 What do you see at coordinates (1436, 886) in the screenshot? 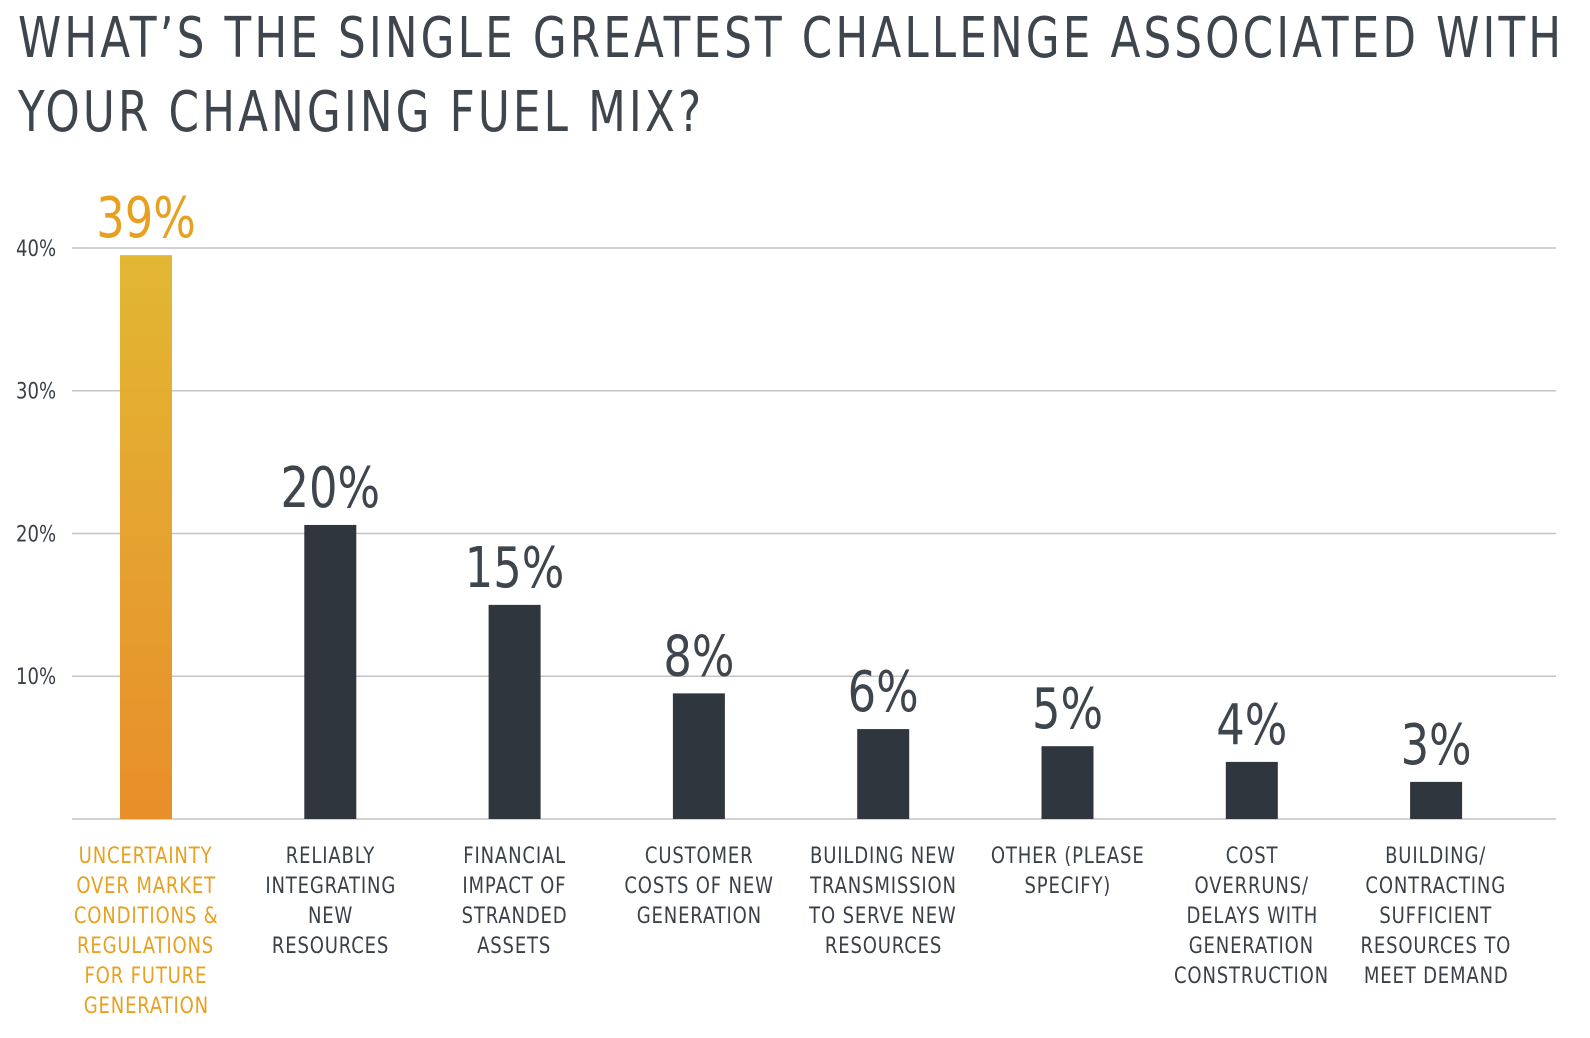
I see `category-label-line: CONTRACTING` at bounding box center [1436, 886].